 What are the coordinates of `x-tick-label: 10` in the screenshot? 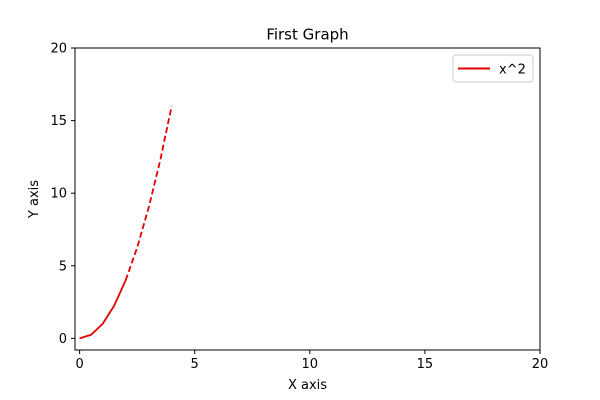 It's located at (310, 364).